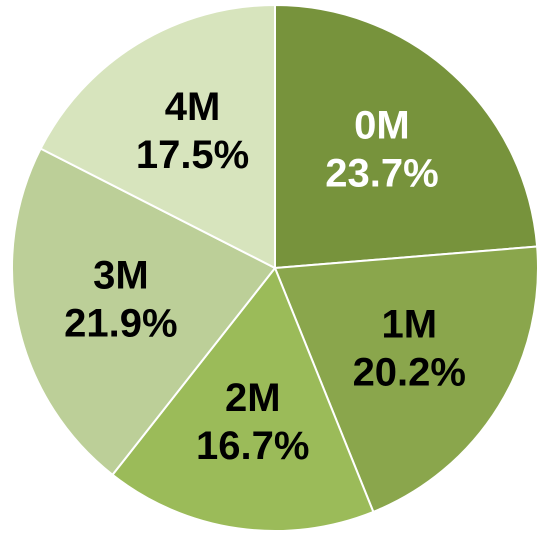  What do you see at coordinates (409, 324) in the screenshot?
I see `slice-category: 1M` at bounding box center [409, 324].